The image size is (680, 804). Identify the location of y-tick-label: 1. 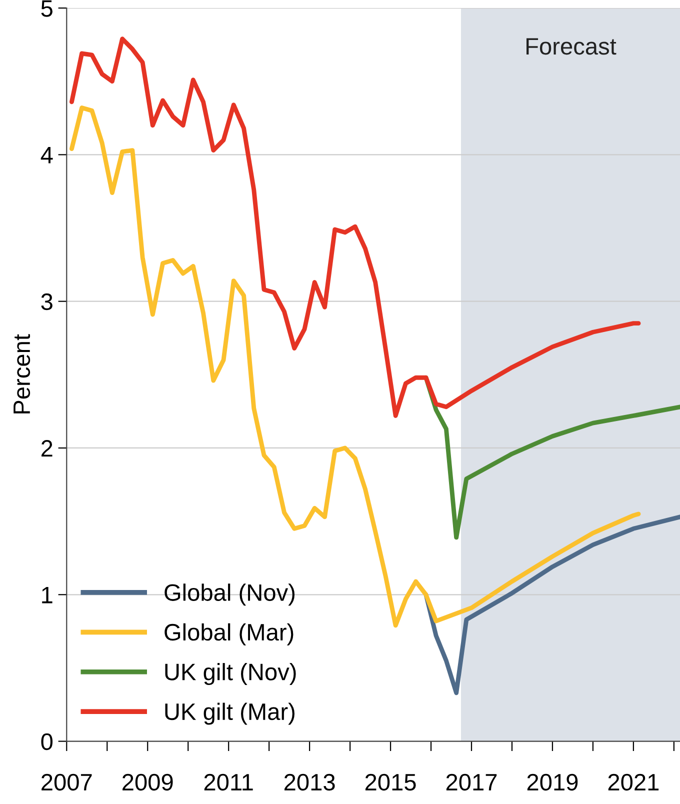
(47, 595).